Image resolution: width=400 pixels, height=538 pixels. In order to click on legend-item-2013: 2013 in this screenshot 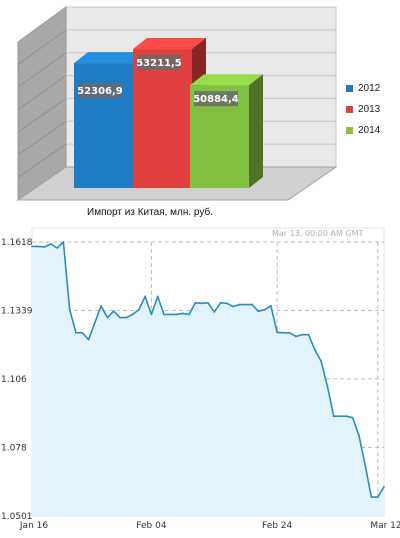, I will do `click(363, 109)`.